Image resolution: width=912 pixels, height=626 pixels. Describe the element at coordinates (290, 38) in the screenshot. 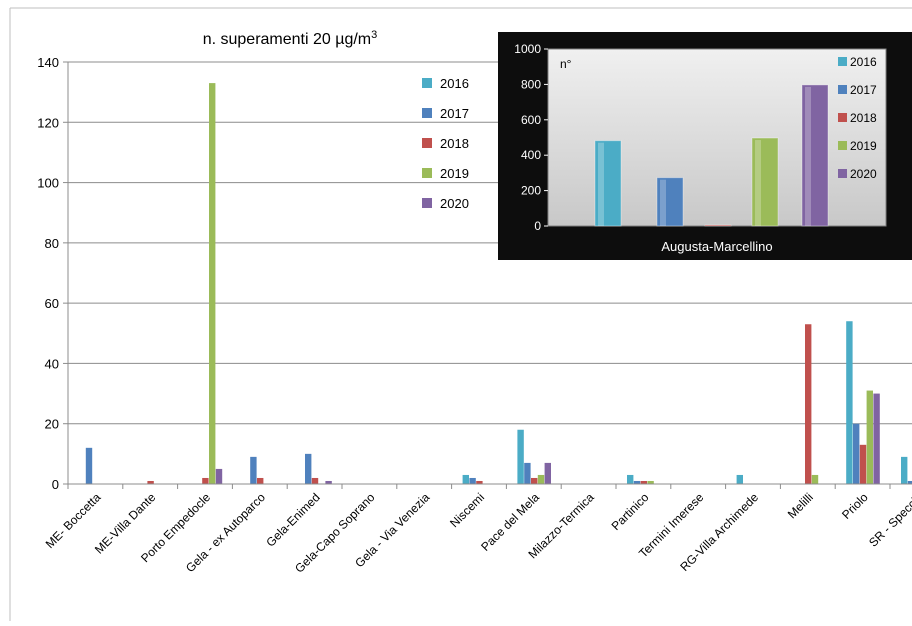

I see `main-chart-title: n. superamenti 20 µg/m3` at that location.